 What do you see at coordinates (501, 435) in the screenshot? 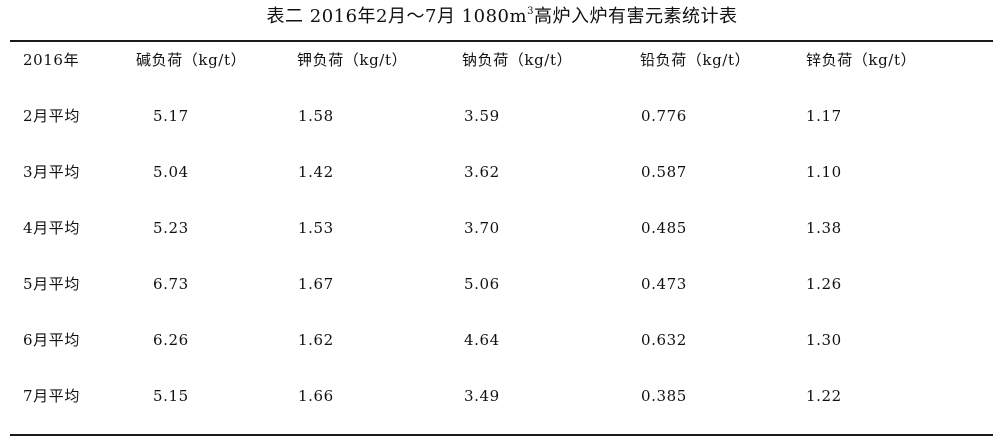
I see `table-bottom-rule` at bounding box center [501, 435].